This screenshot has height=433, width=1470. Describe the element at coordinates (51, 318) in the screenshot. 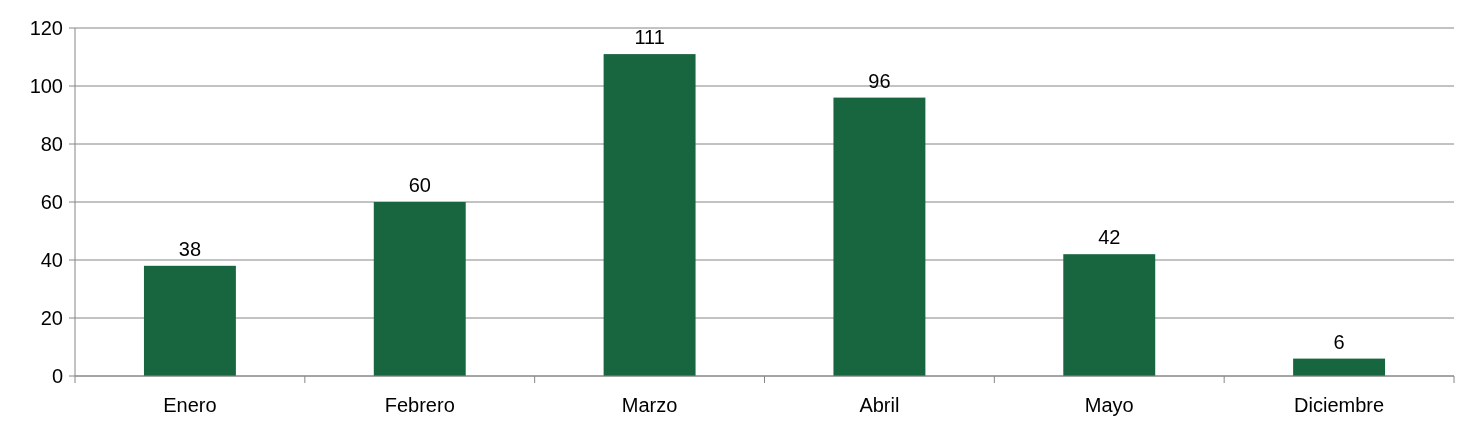

I see `y-tick-label: 20` at that location.